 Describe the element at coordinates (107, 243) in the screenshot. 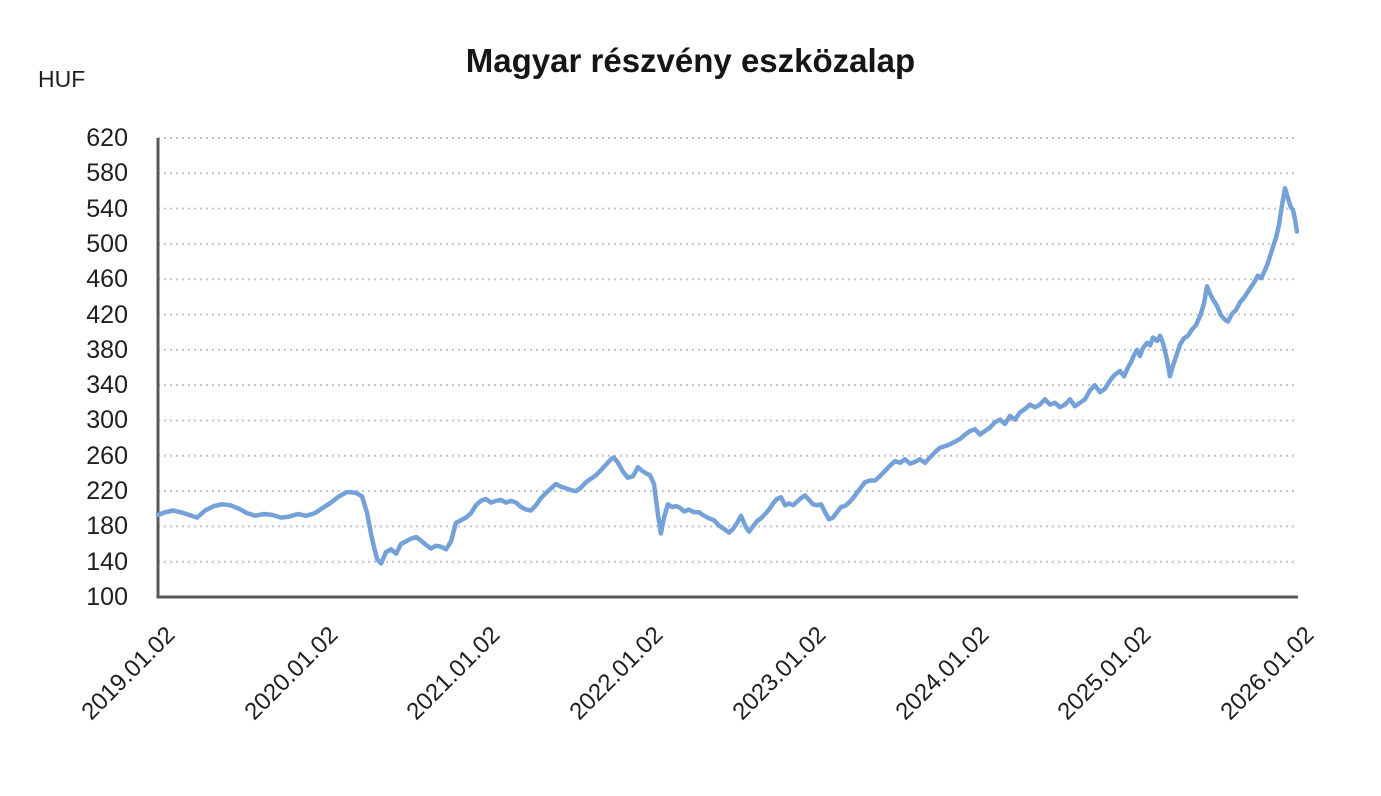

I see `y-axis-tick-label: 500` at that location.